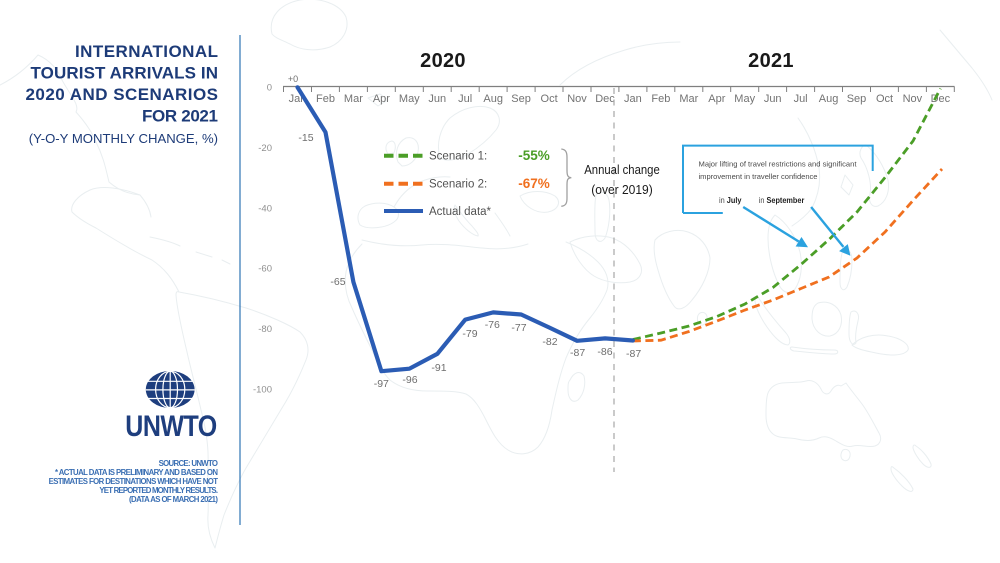  What do you see at coordinates (158, 490) in the screenshot?
I see `svg-text: YET REPORTED MONTHLY RESULTS.` at bounding box center [158, 490].